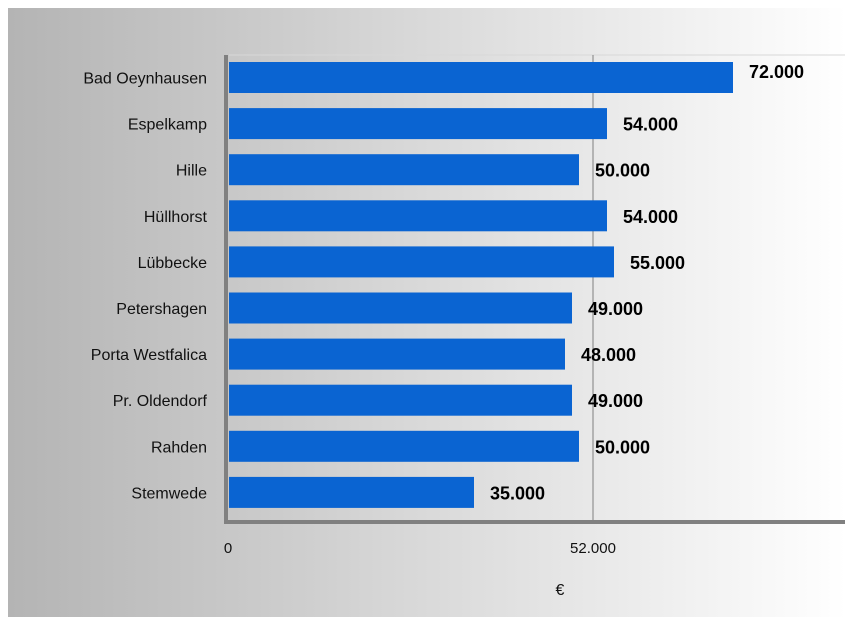 This screenshot has width=847, height=622. What do you see at coordinates (179, 447) in the screenshot?
I see `category-label-8: Rahden` at bounding box center [179, 447].